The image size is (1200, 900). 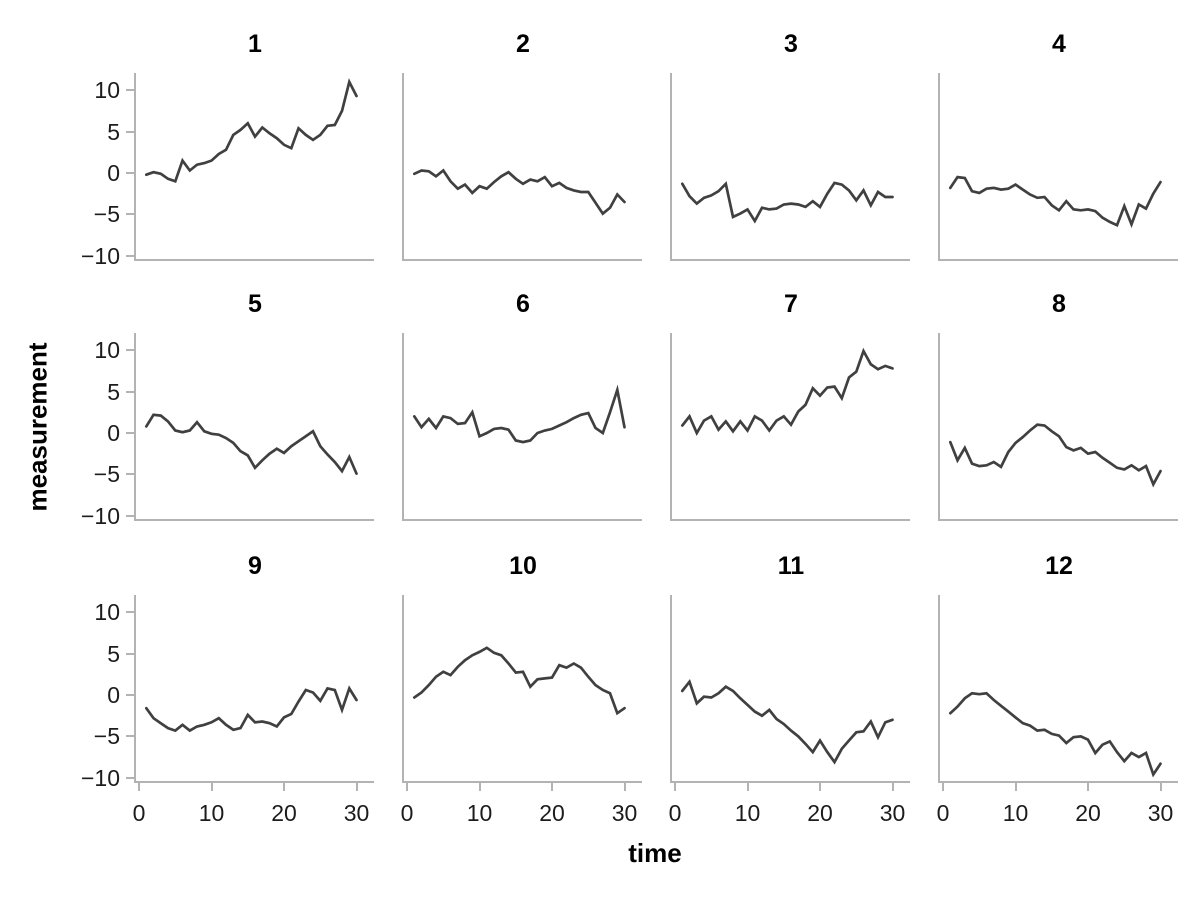 I want to click on facet-title: 12, so click(x=1059, y=566).